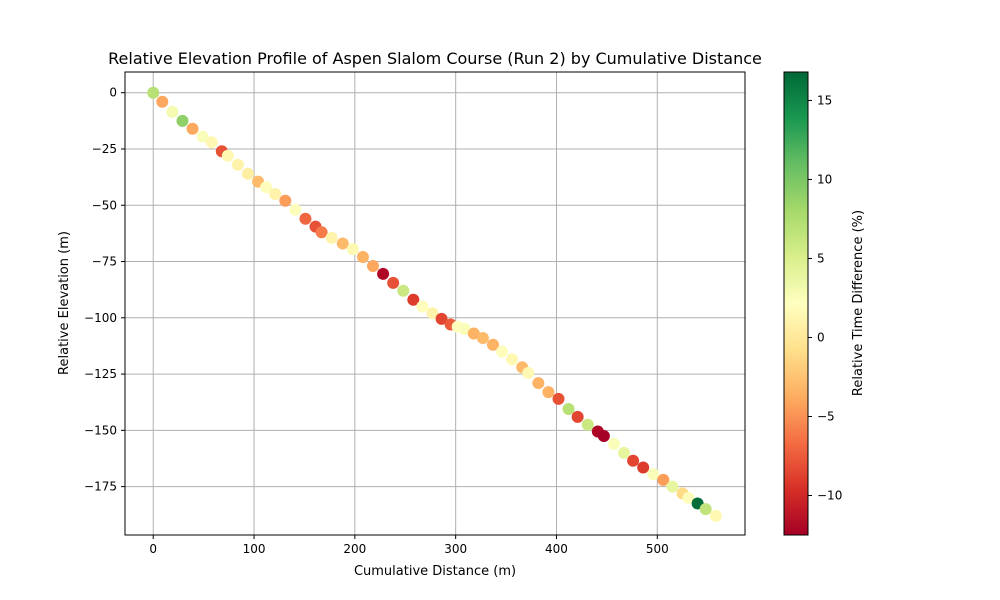 This screenshot has width=1000, height=600. Describe the element at coordinates (796, 303) in the screenshot. I see `colorbar-gradient` at that location.